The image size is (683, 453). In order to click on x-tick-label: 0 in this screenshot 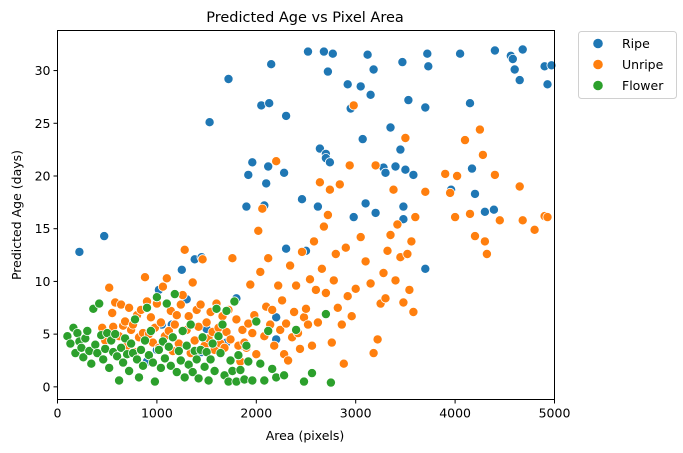, I will do `click(58, 413)`.